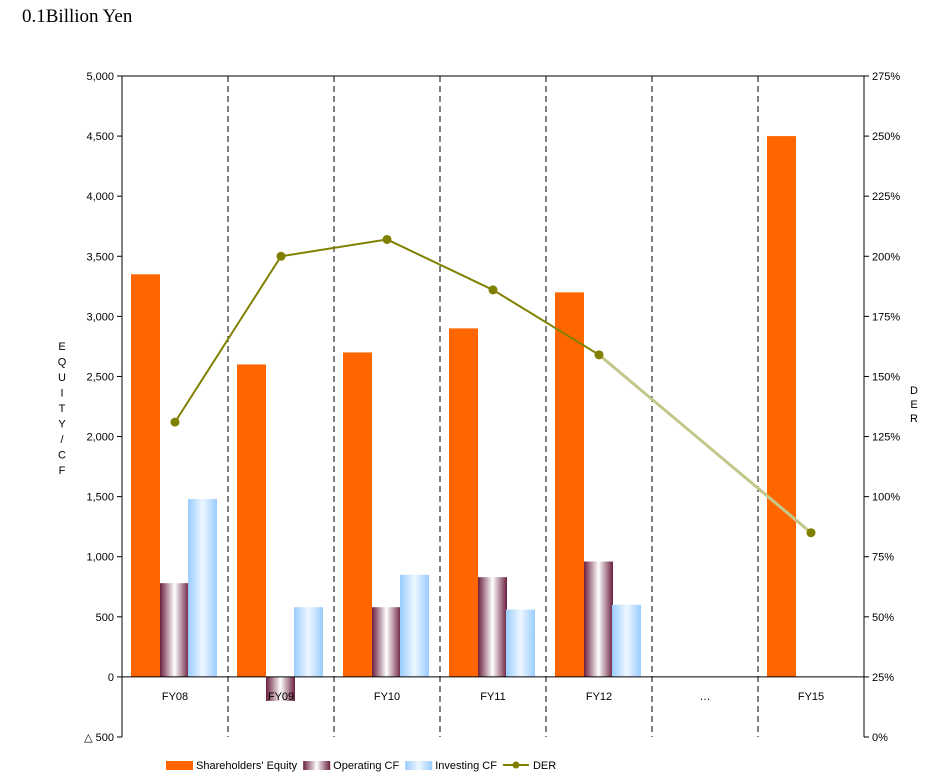  I want to click on investing-cf-legend-swatch, so click(419, 765).